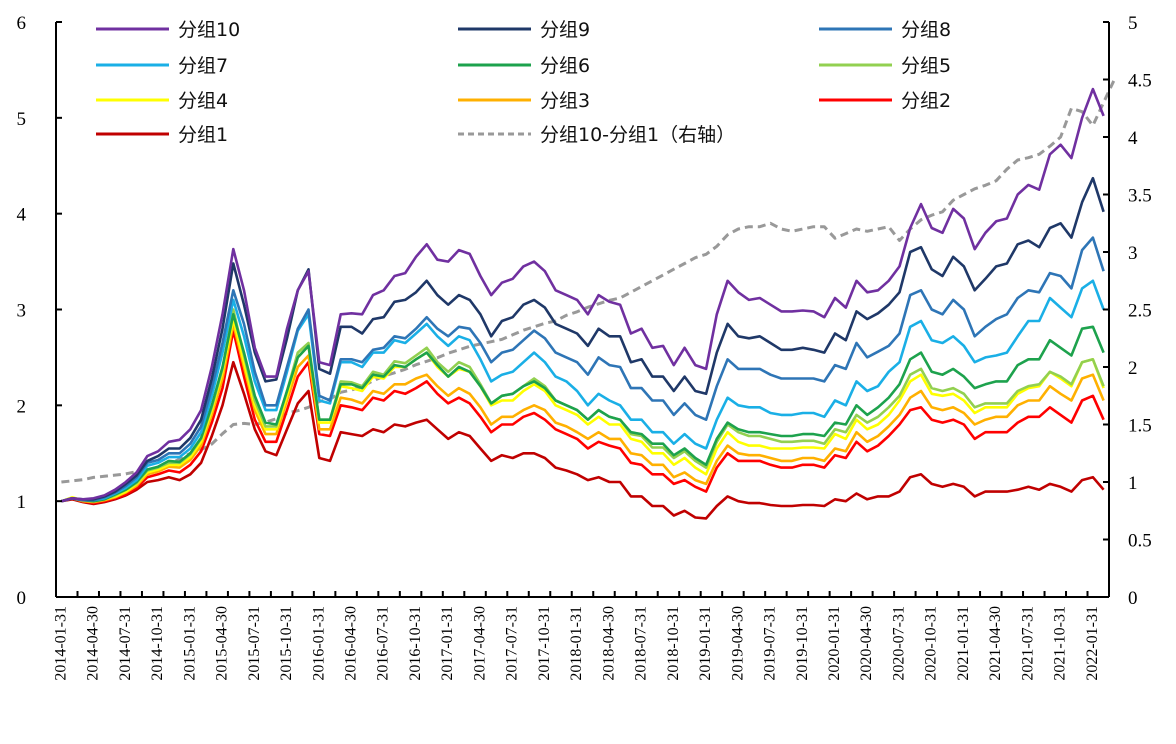  I want to click on x-tick-label: 2021-10-31, so click(1060, 643).